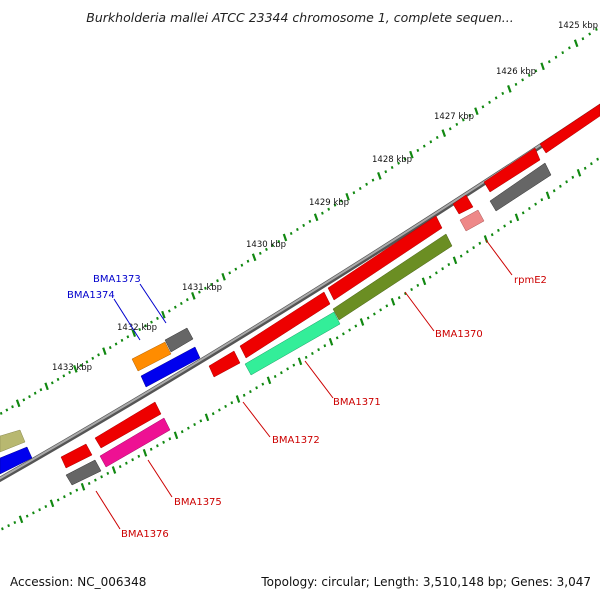  What do you see at coordinates (128, 425) in the screenshot?
I see `gene-bma1375-top` at bounding box center [128, 425].